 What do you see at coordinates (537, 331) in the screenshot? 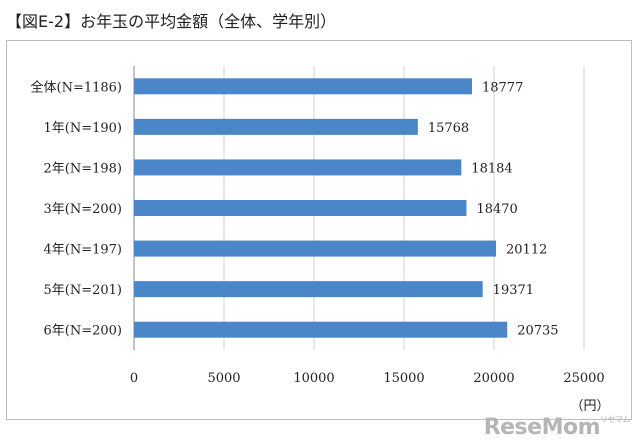
I see `data-label: 20735` at bounding box center [537, 331].